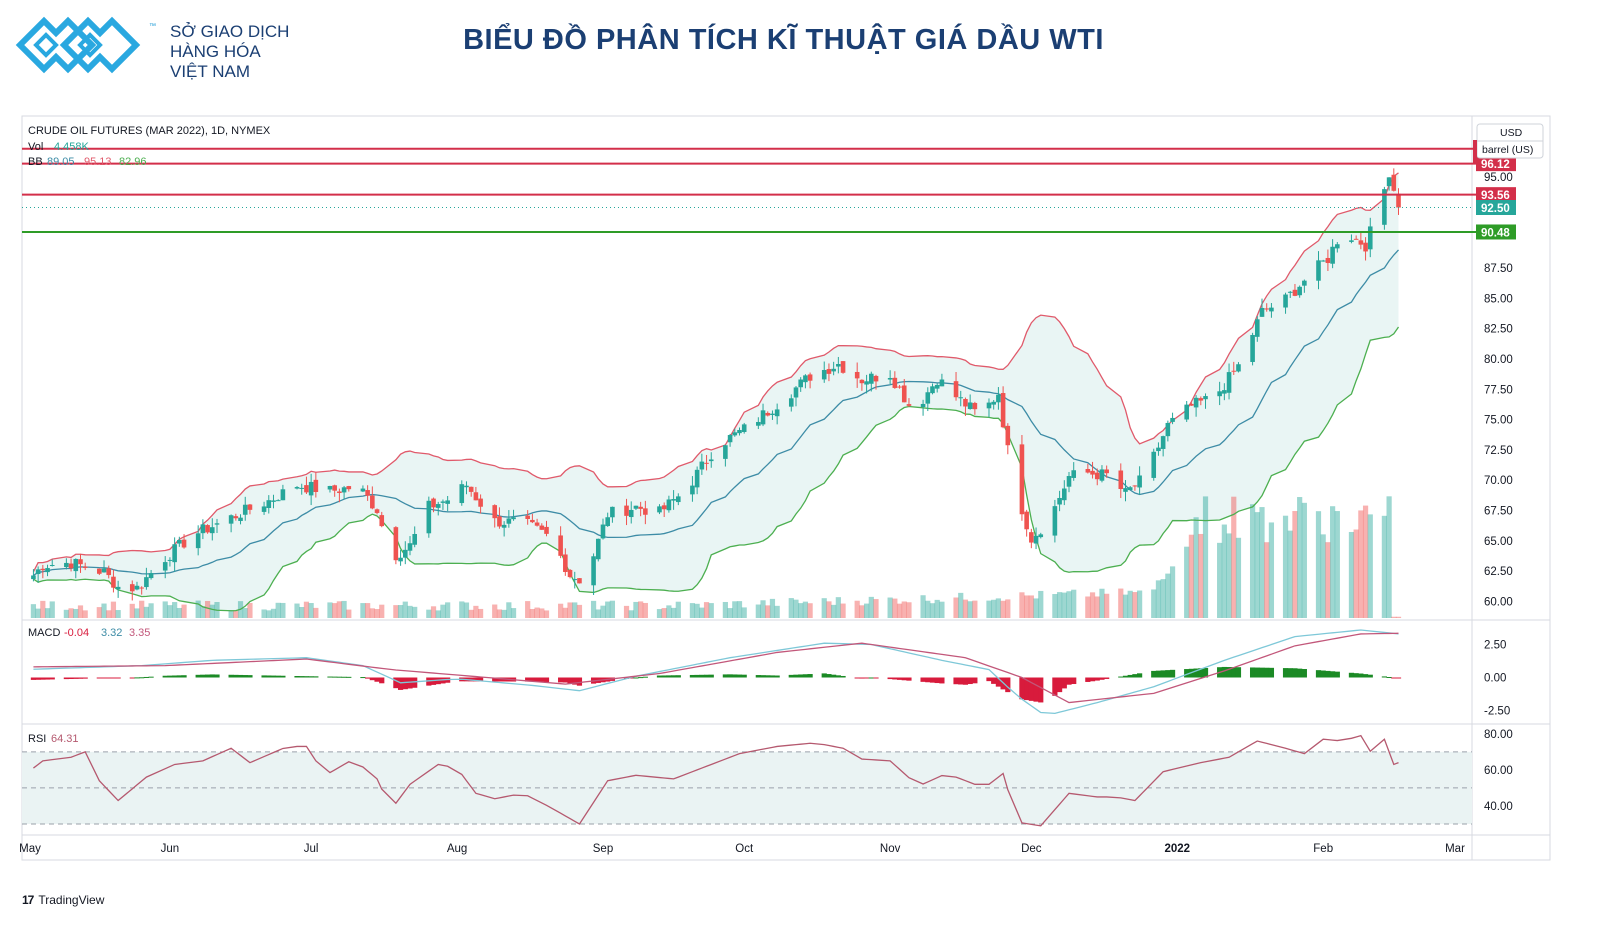 This screenshot has width=1599, height=933. Describe the element at coordinates (1511, 133) in the screenshot. I see `currency-label: USD` at that location.